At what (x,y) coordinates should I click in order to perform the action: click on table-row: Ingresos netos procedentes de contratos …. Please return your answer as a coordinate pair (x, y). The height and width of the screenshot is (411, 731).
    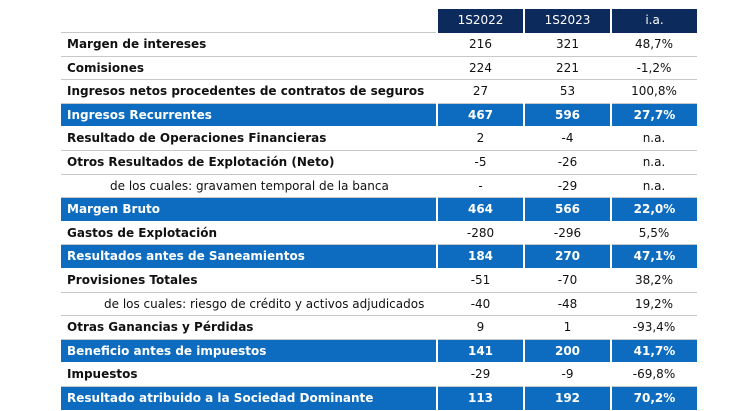
    Looking at the image, I should click on (379, 91).